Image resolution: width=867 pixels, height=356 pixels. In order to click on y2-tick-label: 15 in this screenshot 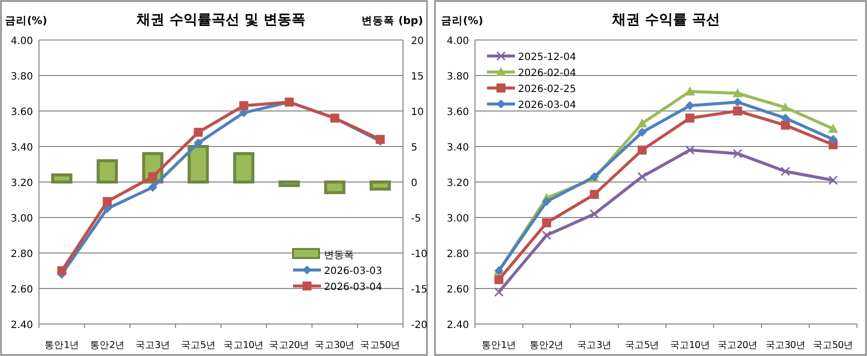, I will do `click(417, 77)`.